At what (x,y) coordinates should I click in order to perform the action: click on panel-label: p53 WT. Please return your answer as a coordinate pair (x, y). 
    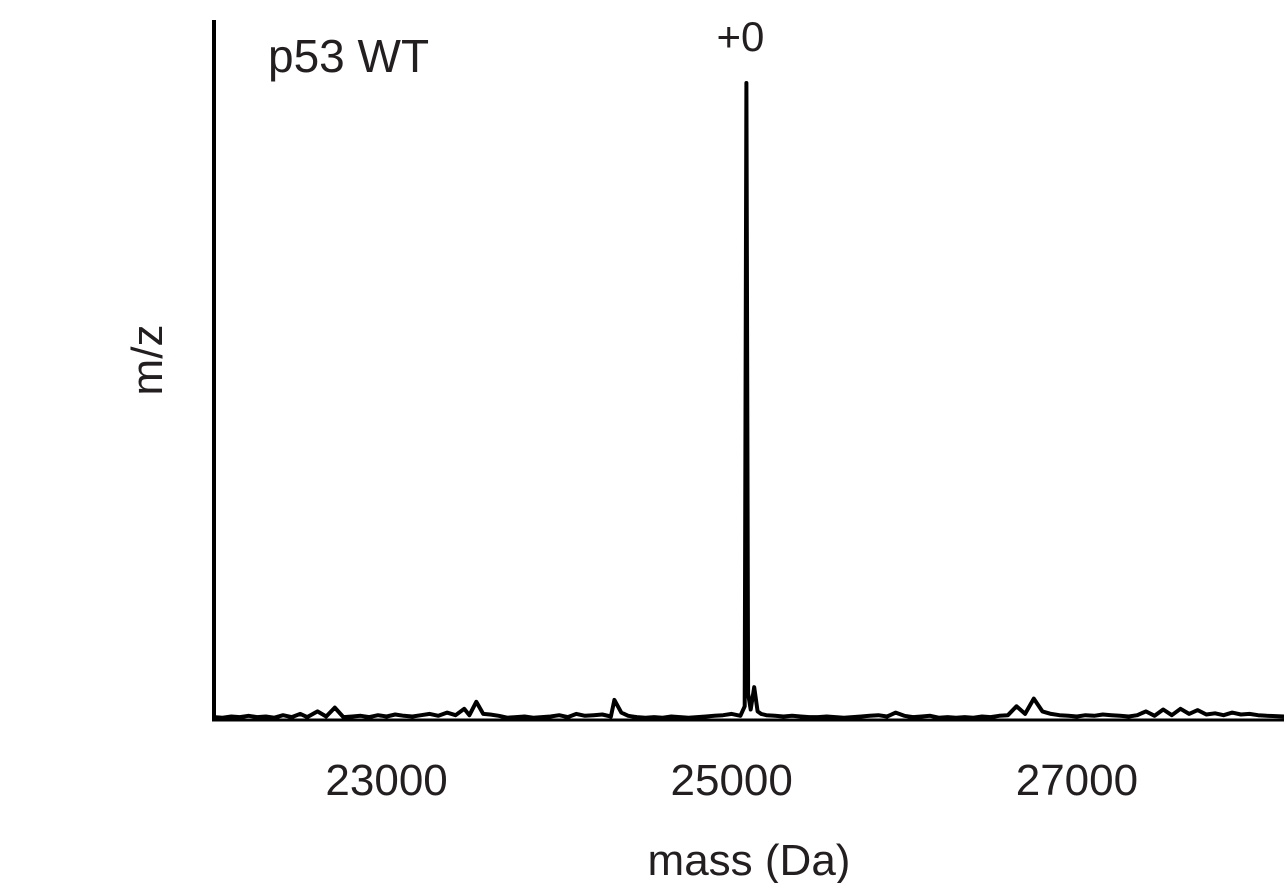
    Looking at the image, I should click on (348, 56).